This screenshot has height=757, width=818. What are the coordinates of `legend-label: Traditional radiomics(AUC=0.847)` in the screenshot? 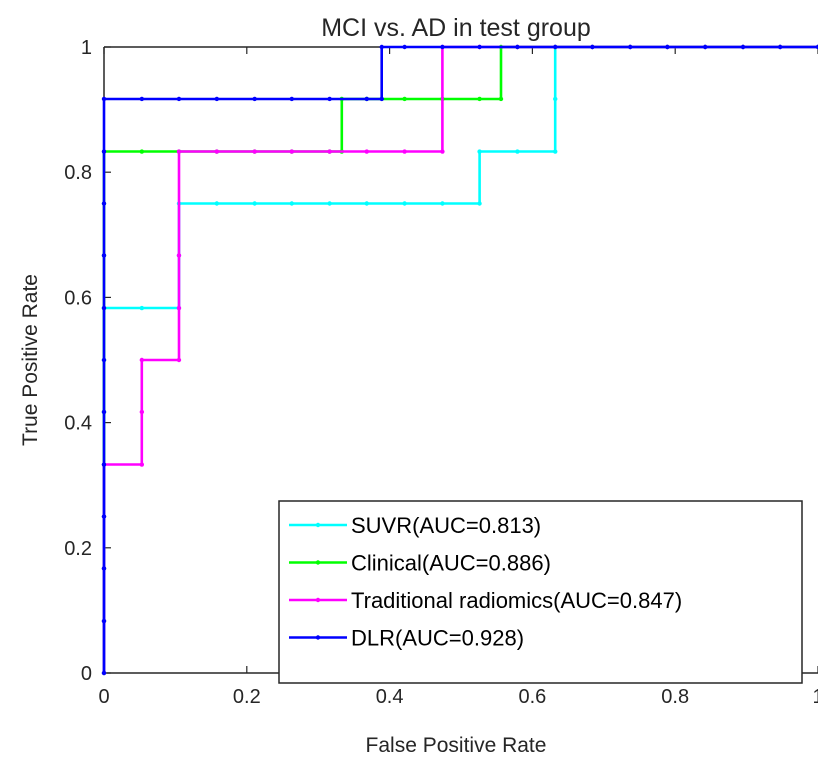 It's located at (516, 600).